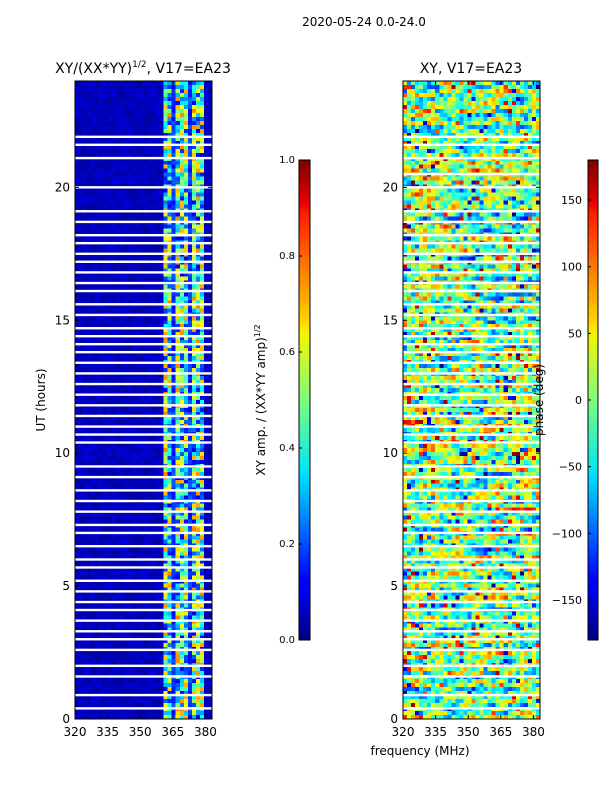  Describe the element at coordinates (571, 200) in the screenshot. I see `colorbar-tick-label: 150` at that location.